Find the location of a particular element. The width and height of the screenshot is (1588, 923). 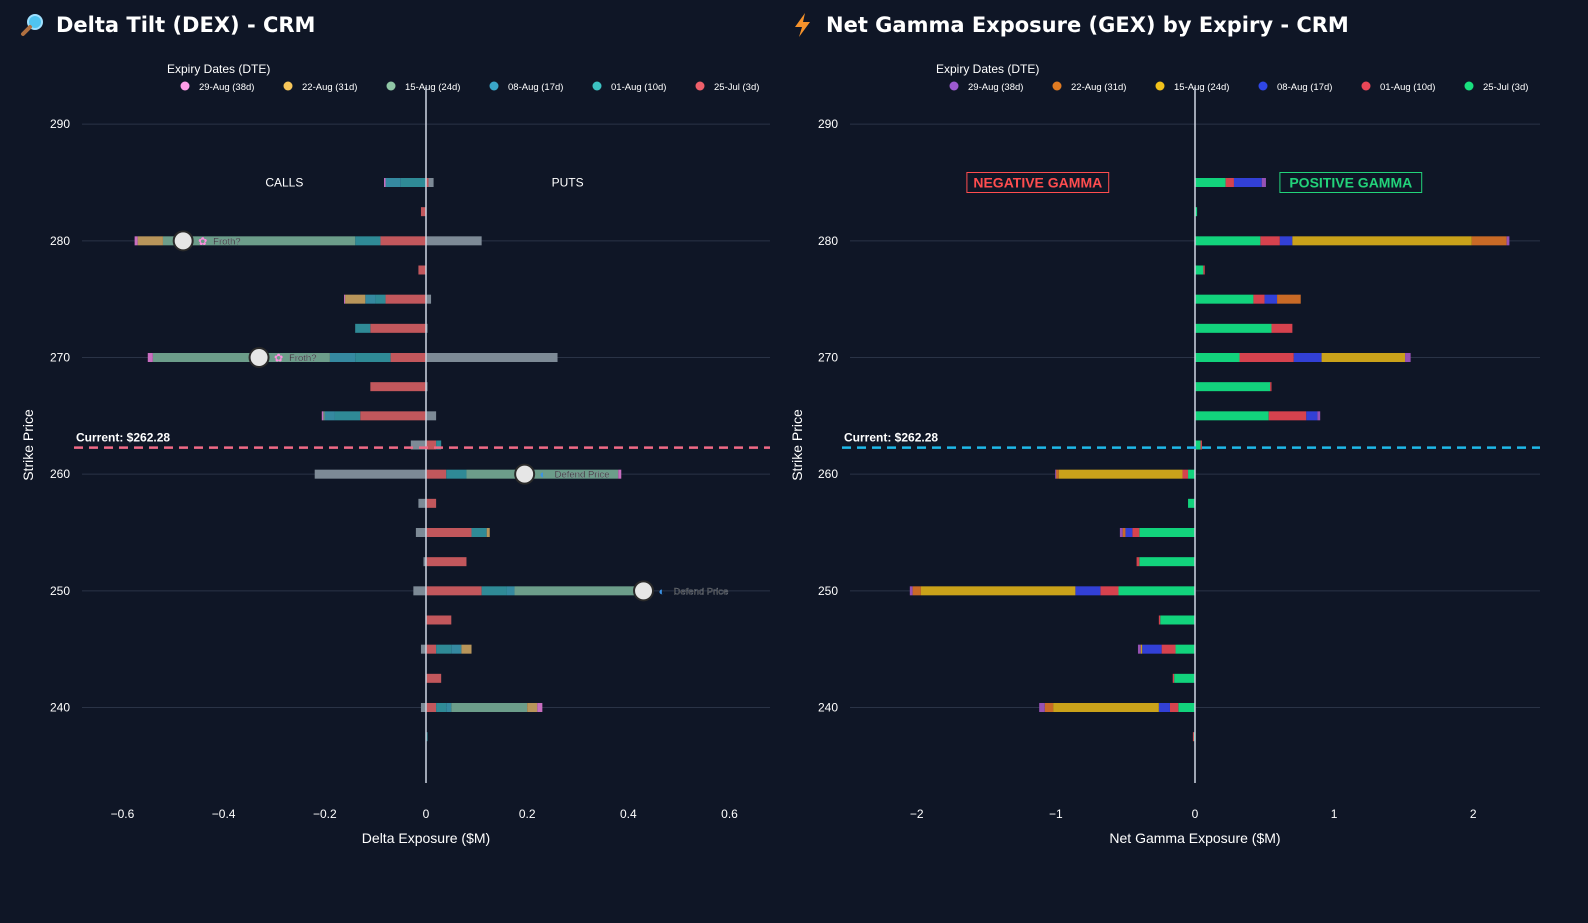

gex-legend-label: 08-Aug (17d) is located at coordinates (1304, 87).